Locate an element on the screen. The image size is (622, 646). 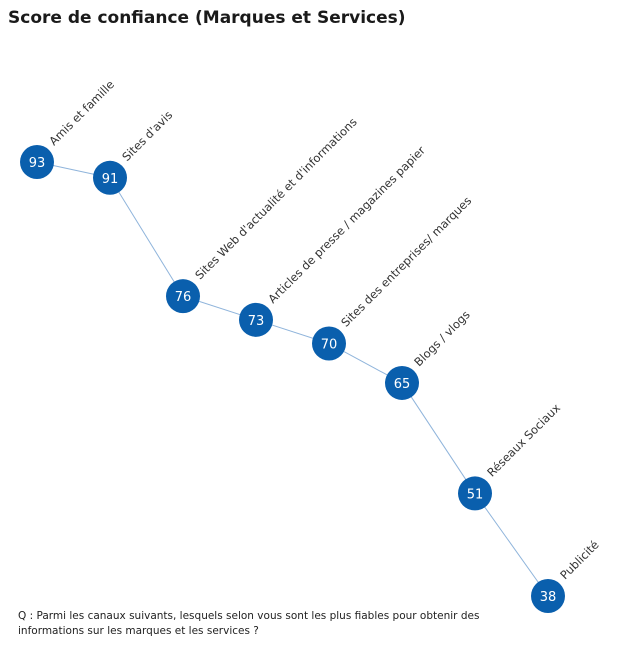
category-label: Publicité is located at coordinates (579, 560).